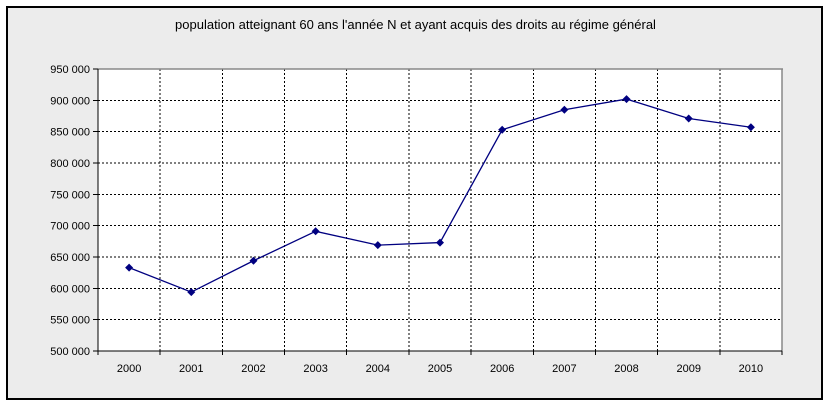 This screenshot has width=831, height=408. Describe the element at coordinates (502, 369) in the screenshot. I see `x-tick-label: 2006` at that location.